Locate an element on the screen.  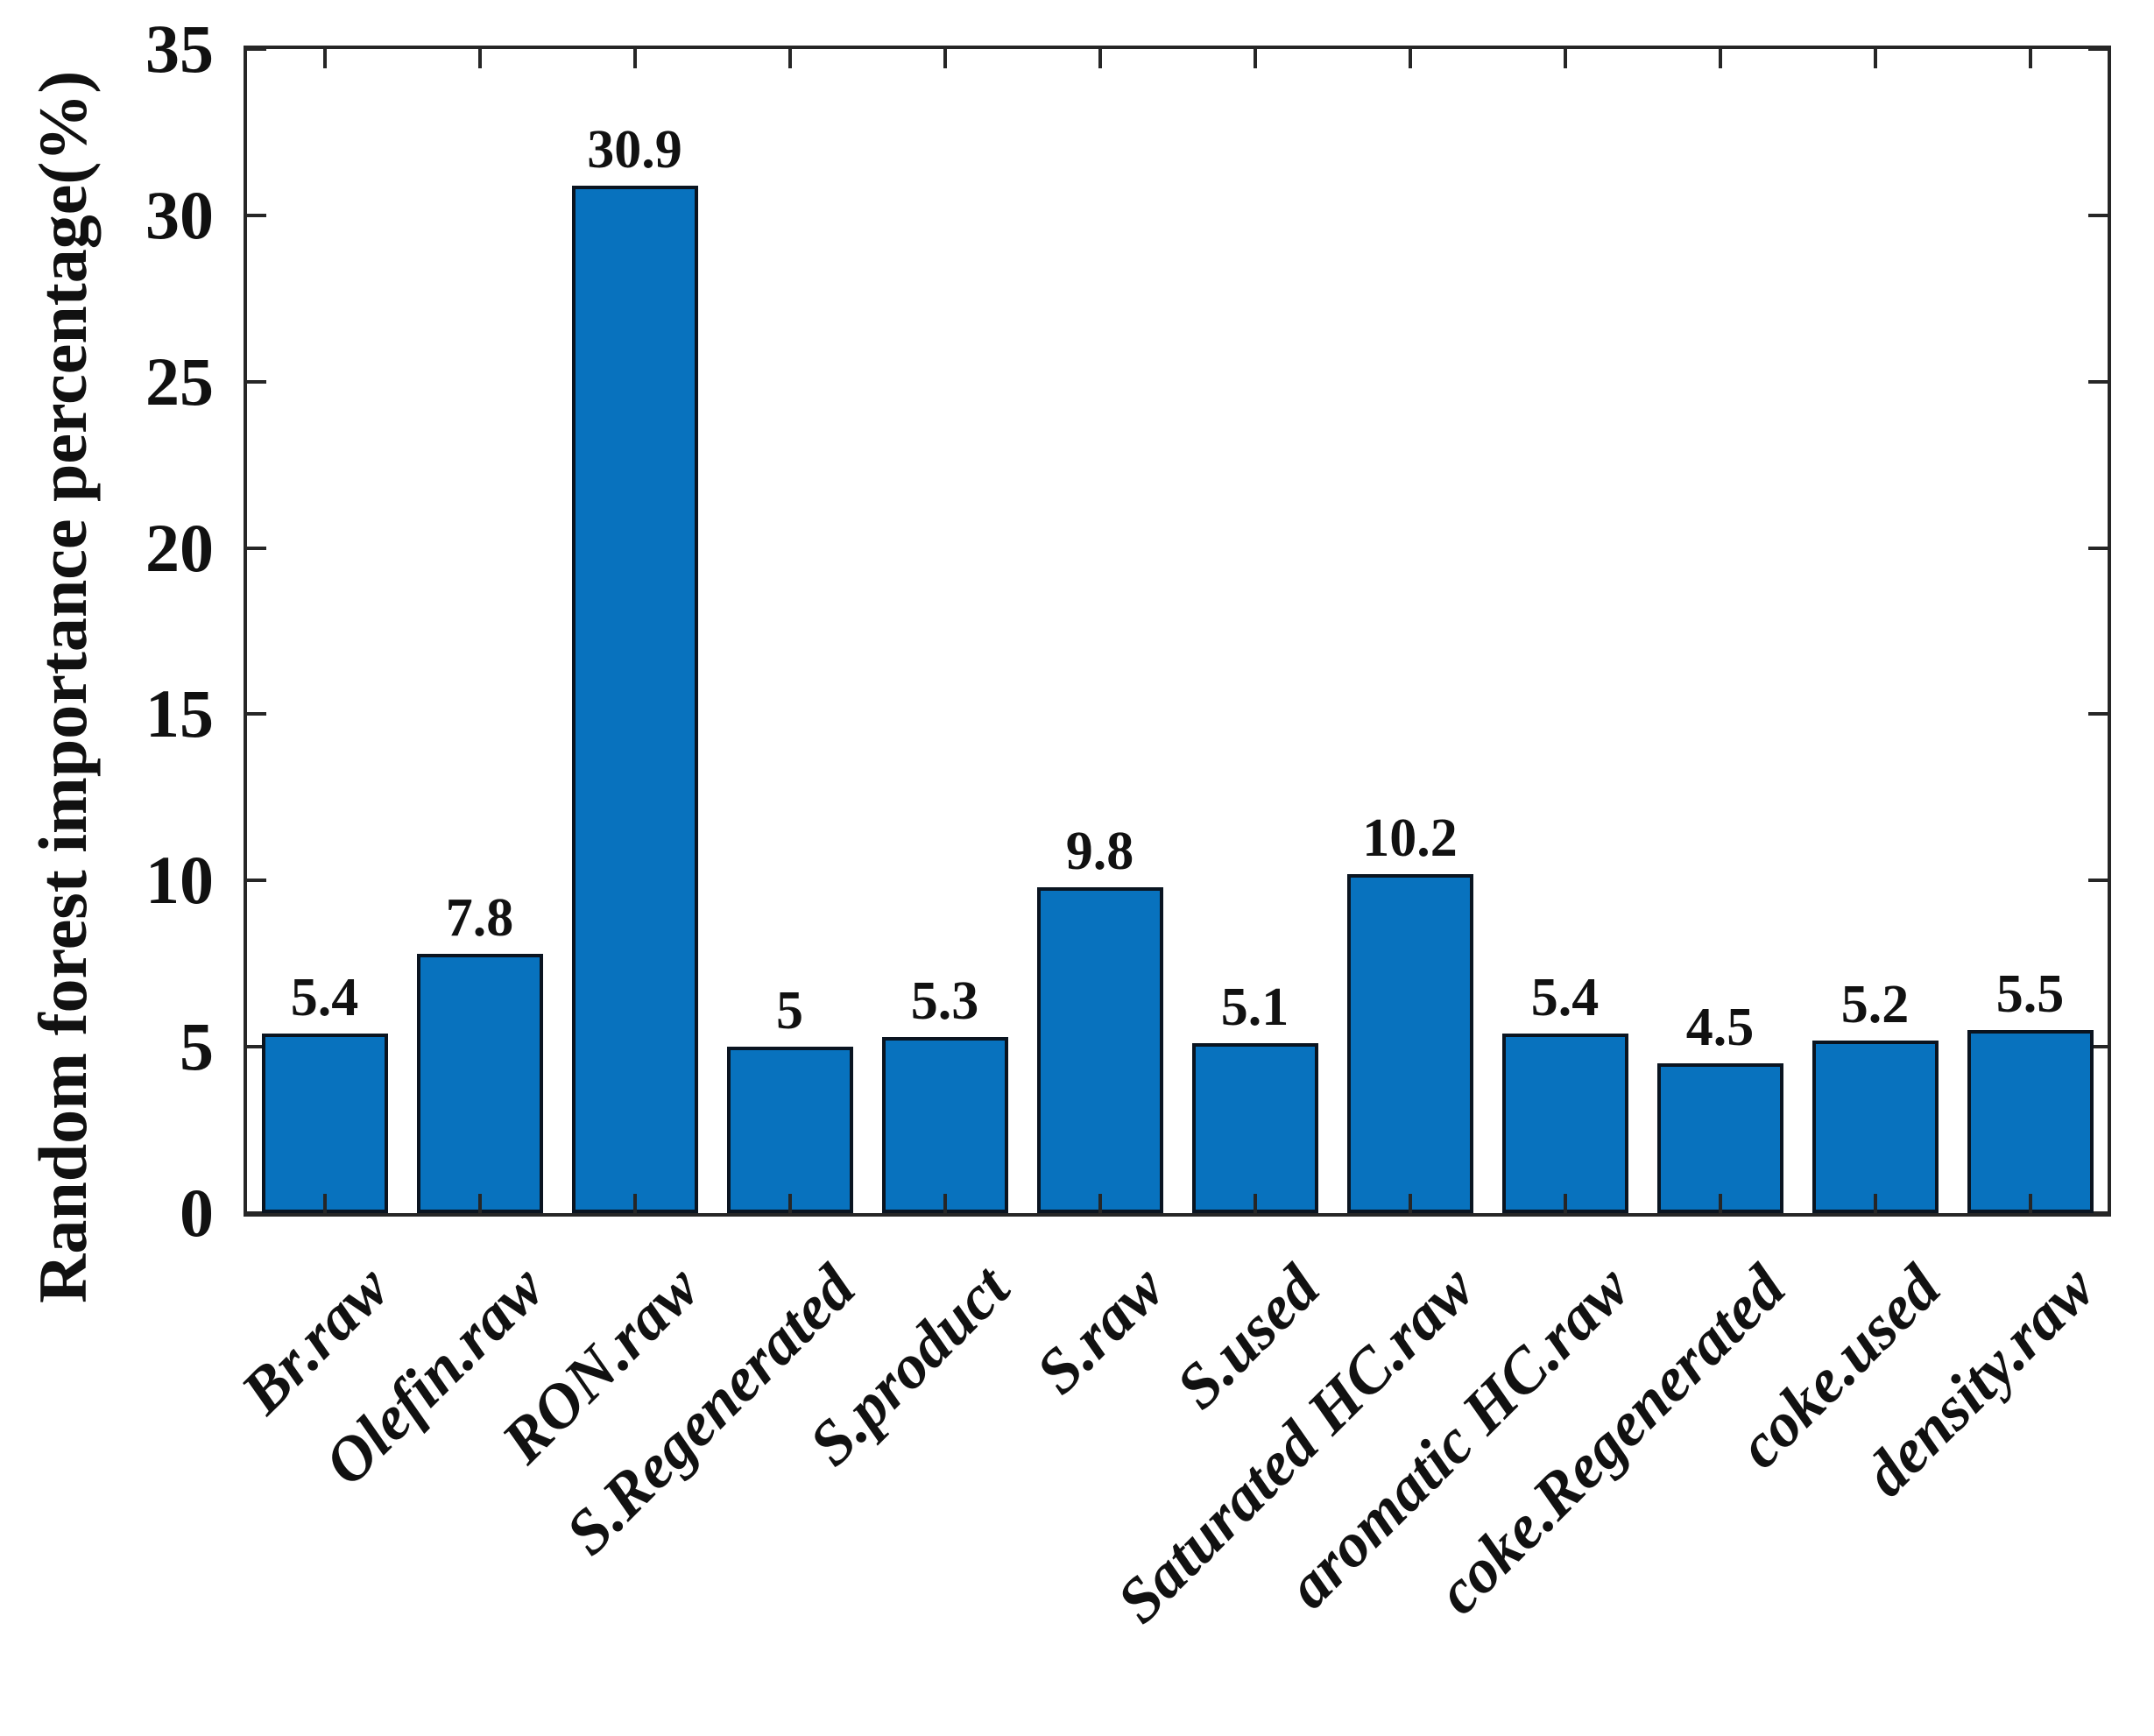
bar-value-label: 7.8 is located at coordinates (479, 917).